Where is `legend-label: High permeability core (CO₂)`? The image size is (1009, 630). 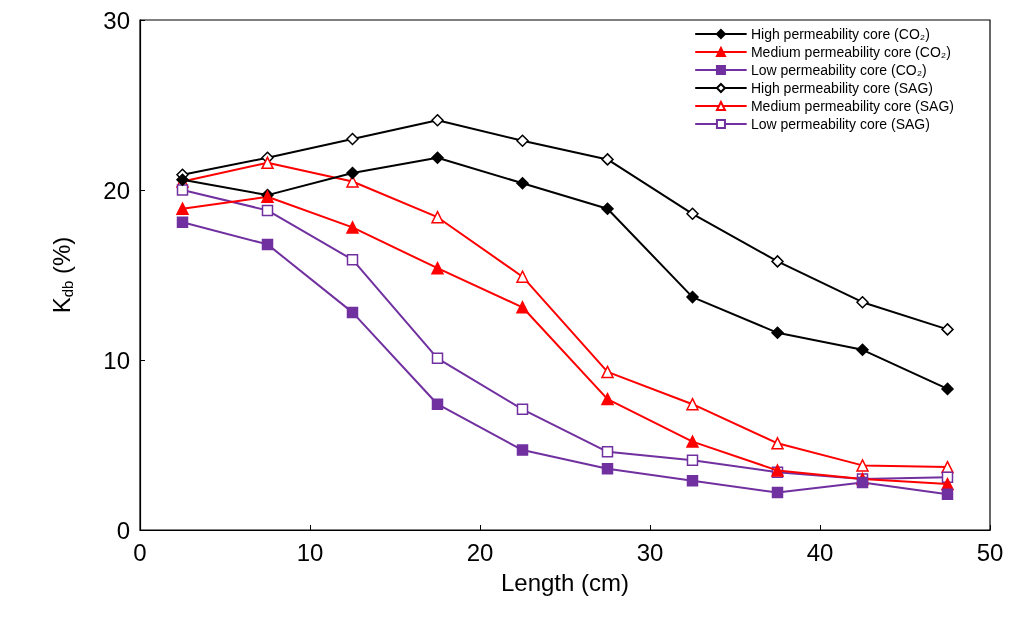 legend-label: High permeability core (CO₂) is located at coordinates (840, 34).